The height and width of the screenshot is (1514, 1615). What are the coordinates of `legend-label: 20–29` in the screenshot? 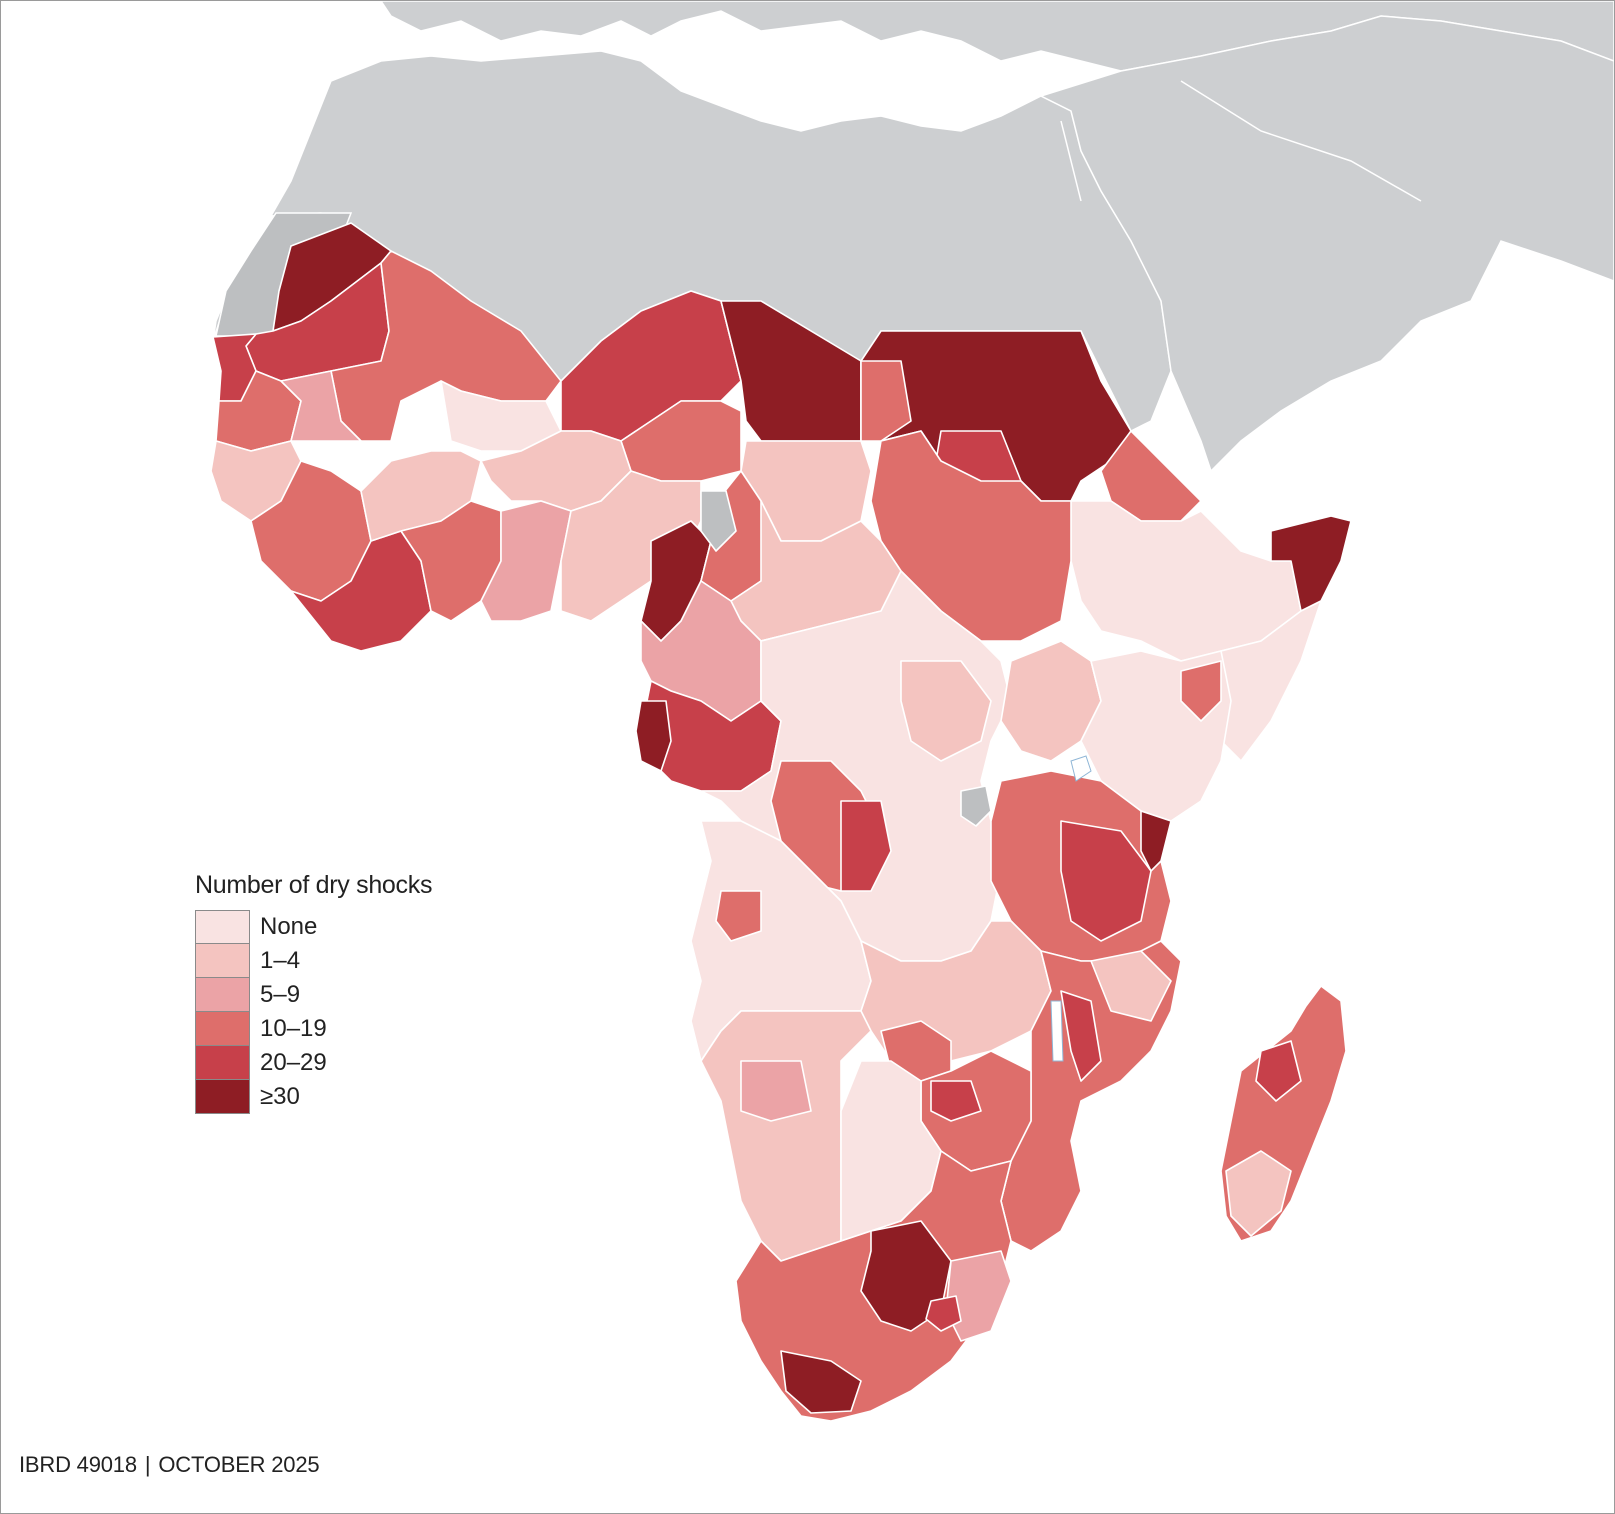 It's located at (293, 1062).